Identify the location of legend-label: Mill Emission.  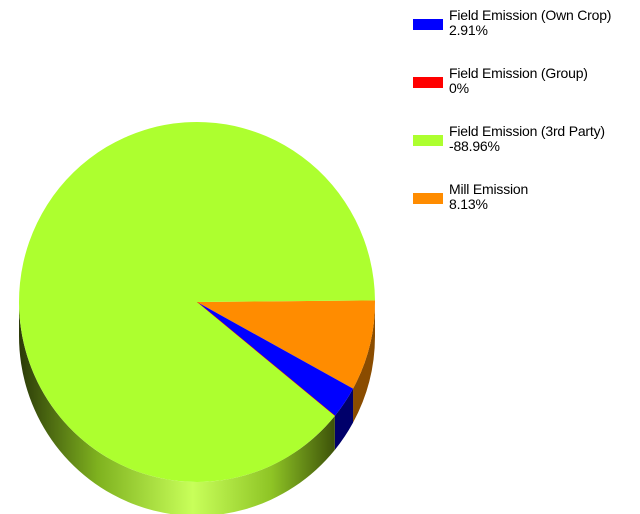
(489, 189).